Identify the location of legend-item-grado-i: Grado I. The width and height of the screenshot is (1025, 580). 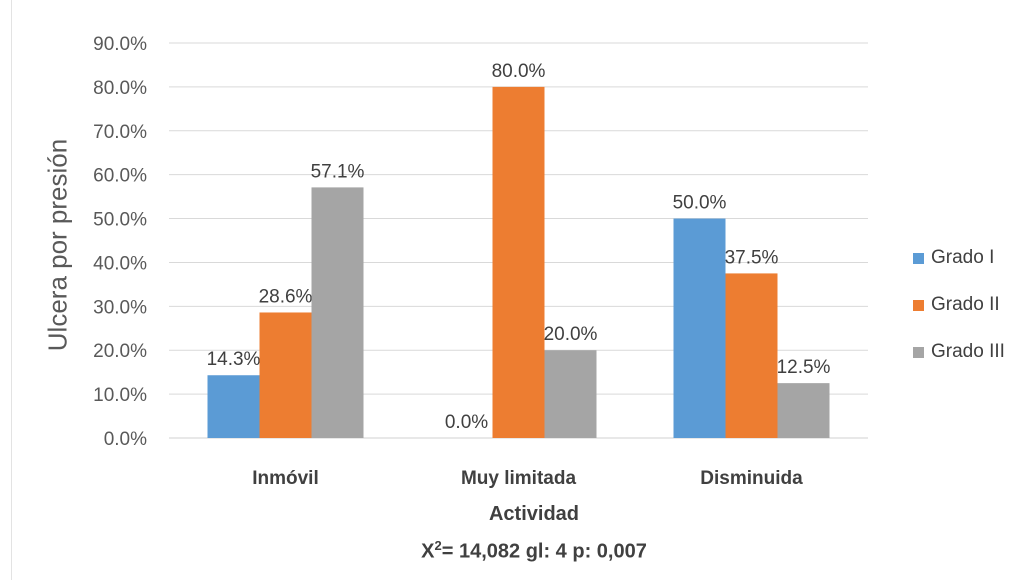
(959, 258).